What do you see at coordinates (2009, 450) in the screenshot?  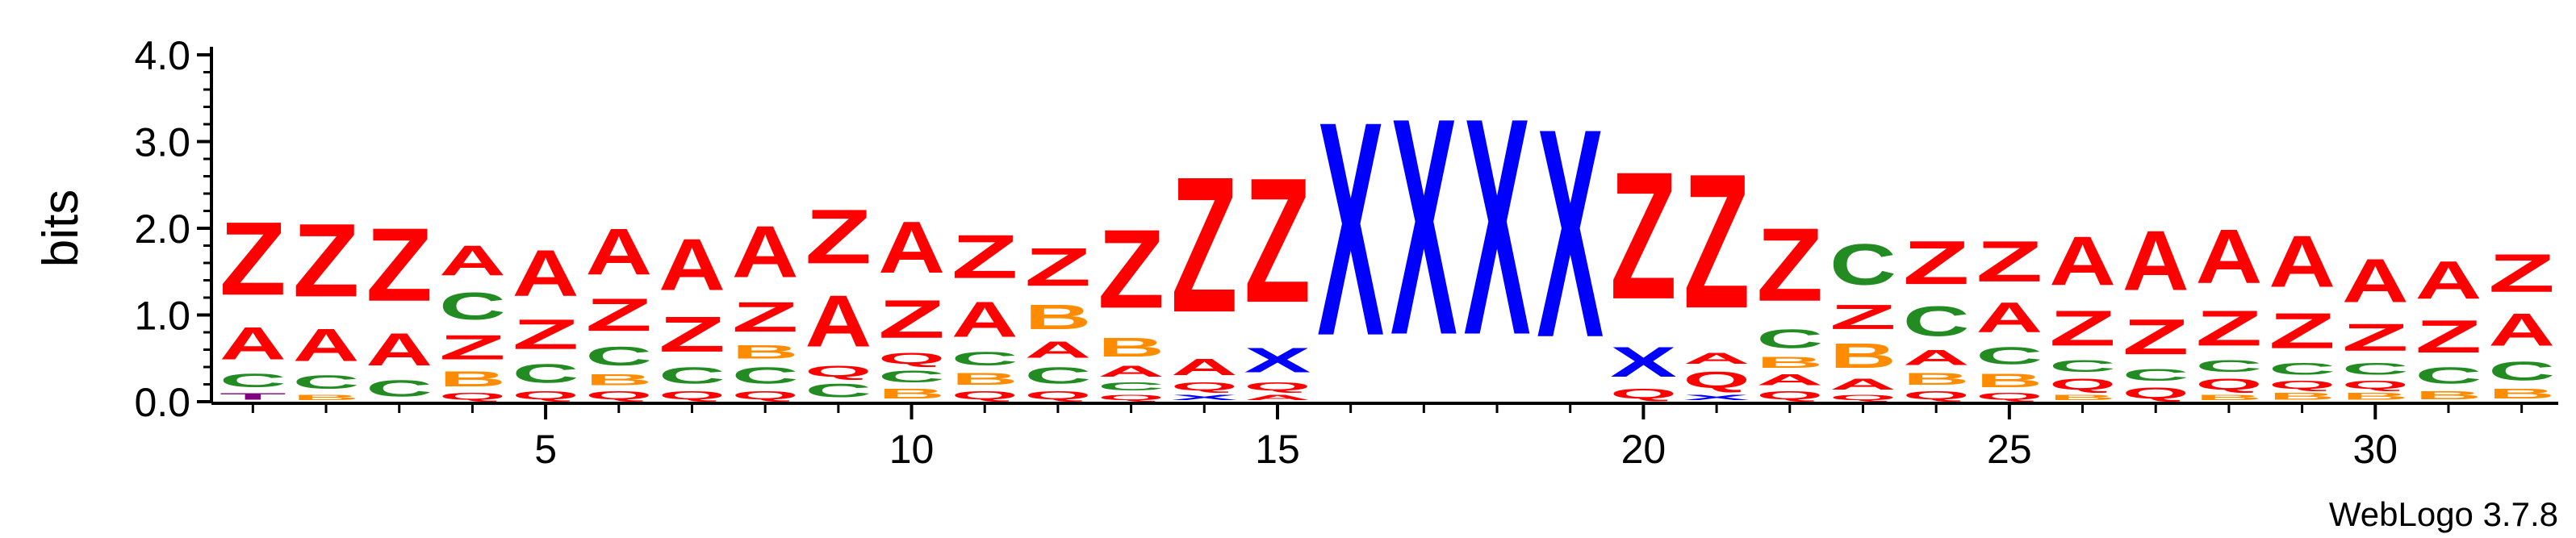 I see `x-tick-label: 25` at bounding box center [2009, 450].